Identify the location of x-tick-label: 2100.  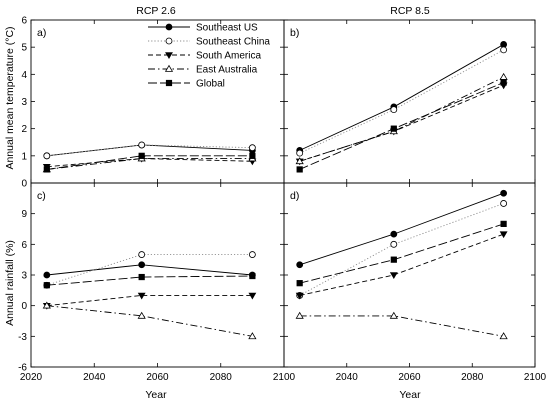
(284, 377).